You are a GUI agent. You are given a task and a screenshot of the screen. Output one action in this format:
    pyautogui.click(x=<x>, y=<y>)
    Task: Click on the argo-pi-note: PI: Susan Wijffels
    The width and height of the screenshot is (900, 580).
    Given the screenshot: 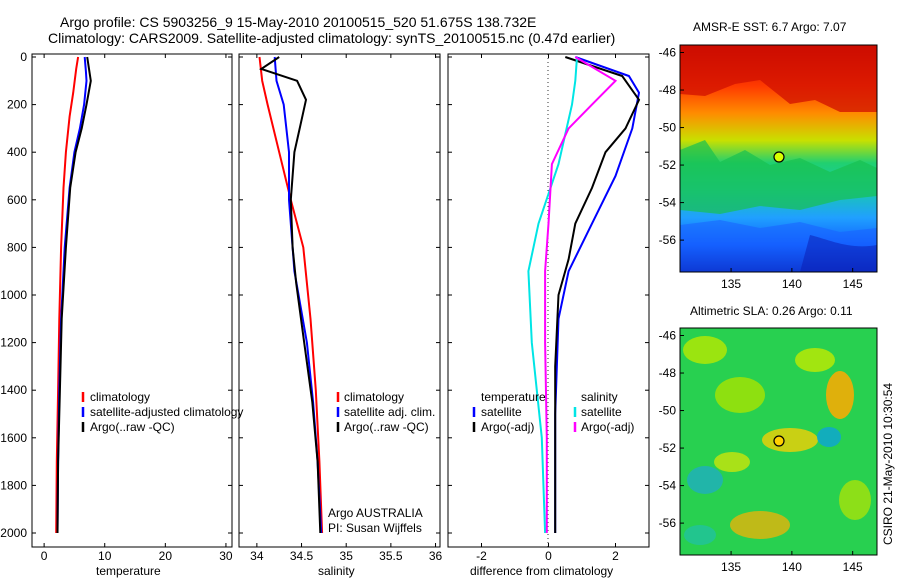 What is the action you would take?
    pyautogui.click(x=375, y=528)
    